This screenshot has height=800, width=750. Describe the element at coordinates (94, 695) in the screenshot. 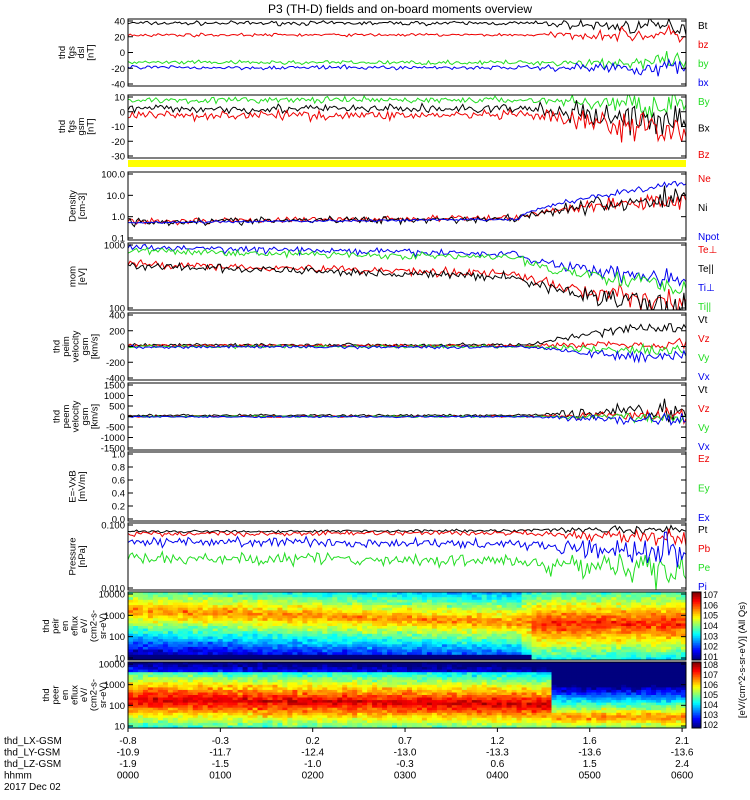

I see `y-label-line: (cm2-s-` at that location.